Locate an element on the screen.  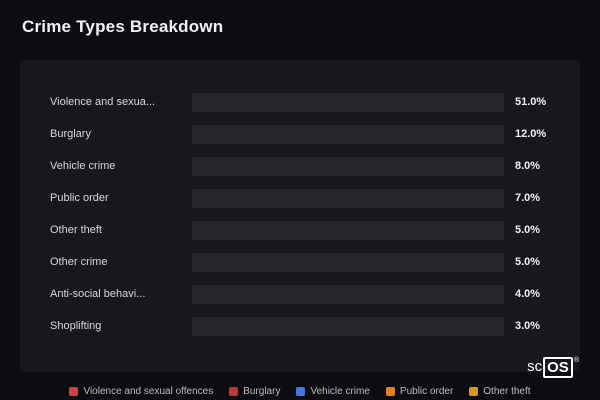
legend-item: Public order is located at coordinates (419, 391).